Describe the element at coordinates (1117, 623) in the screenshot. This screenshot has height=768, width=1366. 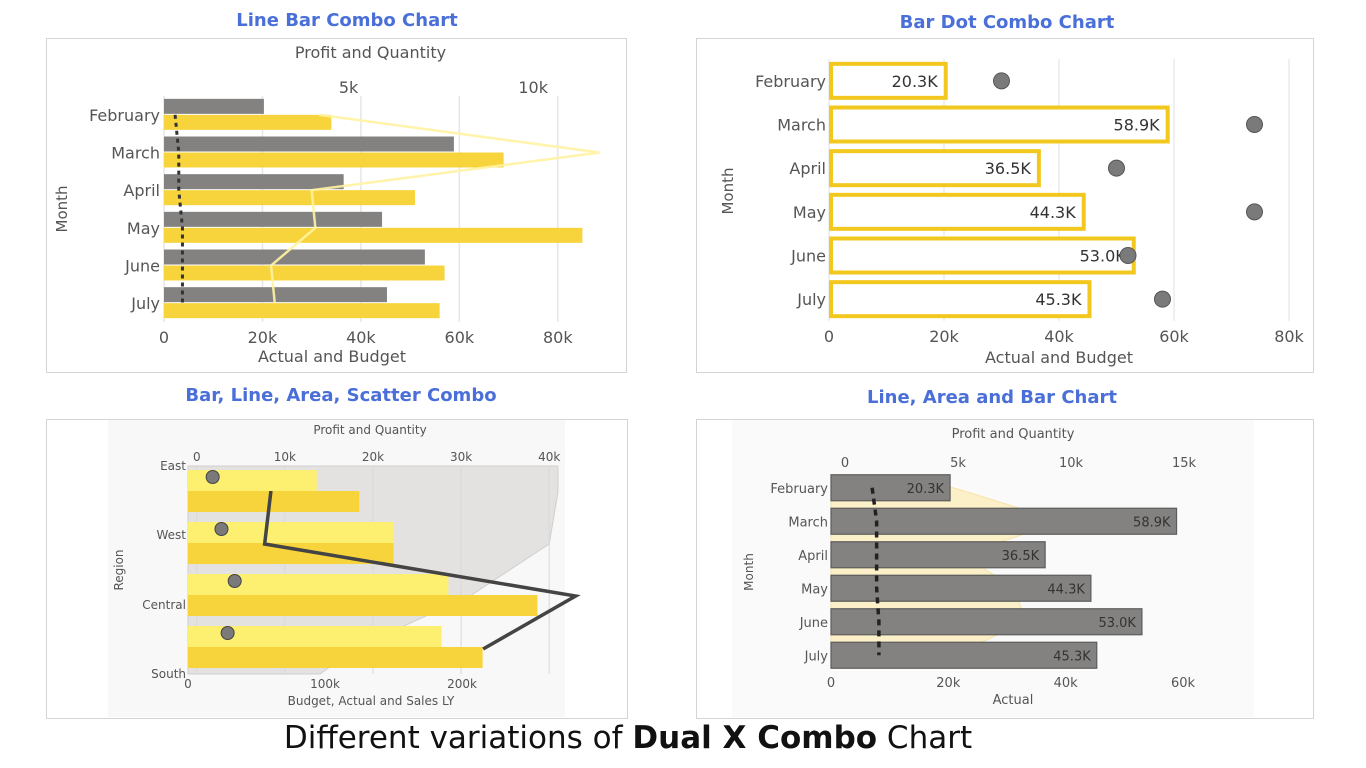
I see `chart4-data-label: 53.0K` at that location.